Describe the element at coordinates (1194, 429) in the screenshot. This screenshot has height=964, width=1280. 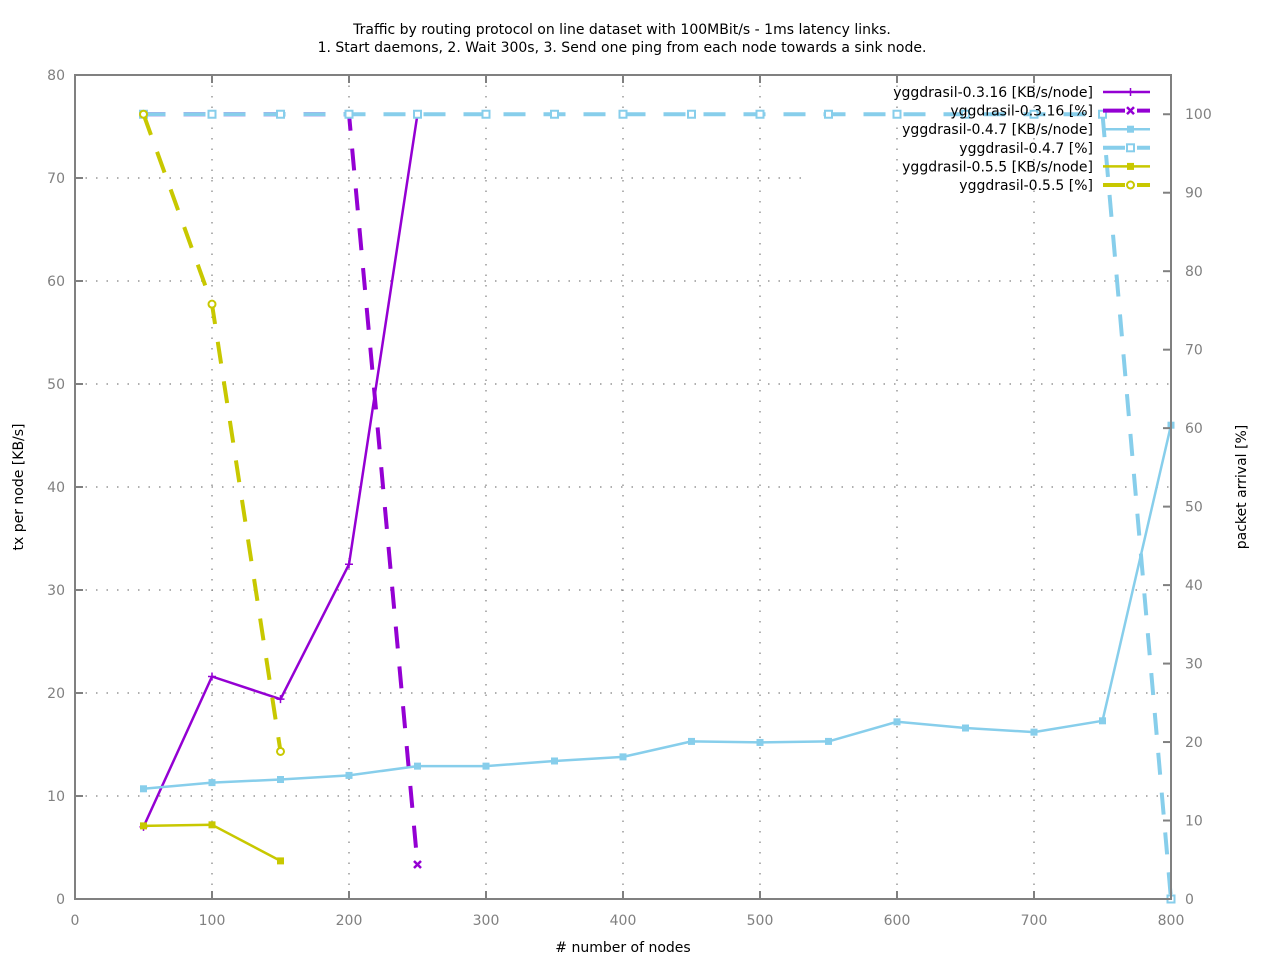
I see `y2-tick-label: 60` at that location.